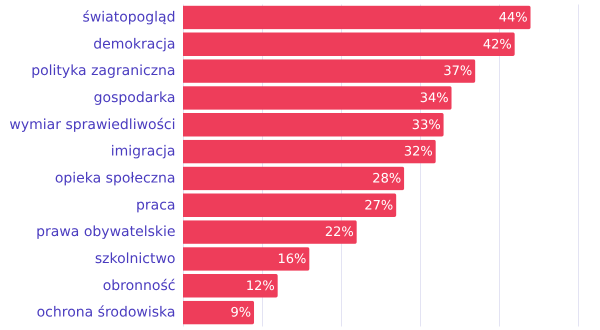 Image resolution: width=600 pixels, height=330 pixels. Describe the element at coordinates (129, 17) in the screenshot. I see `y-tick-label: światopogląd` at that location.